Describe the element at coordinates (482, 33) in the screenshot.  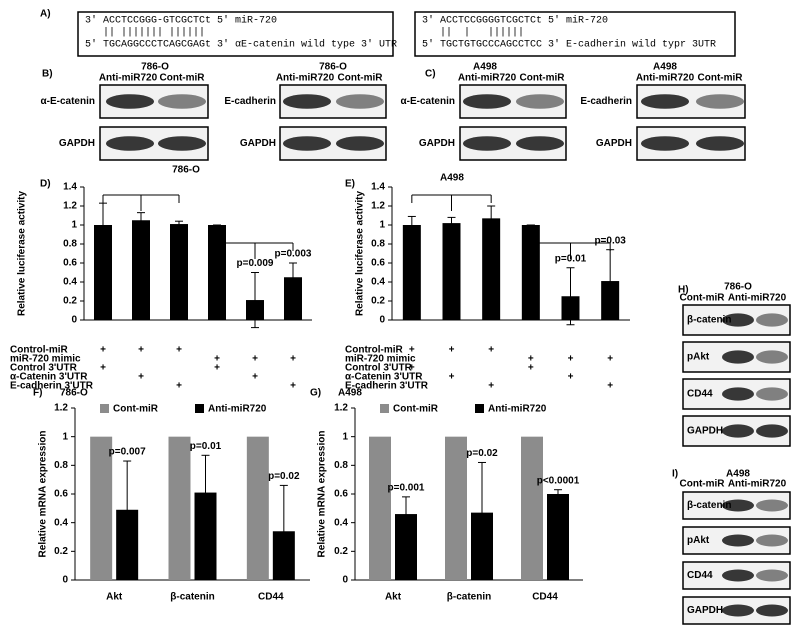
I see `sequence-line: || | ||||||` at that location.